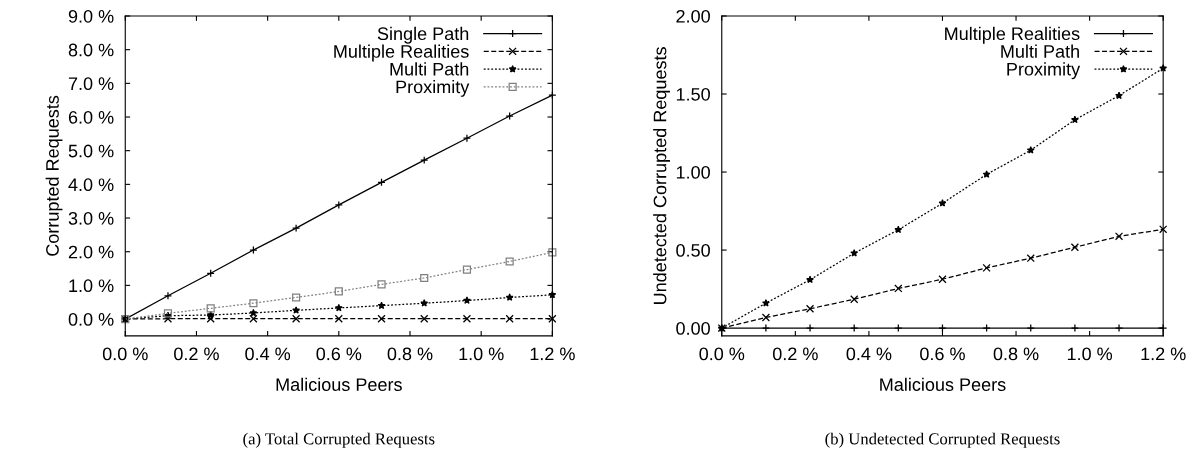 This screenshot has height=457, width=1193. I want to click on y-tick-label: 2.00, so click(693, 16).